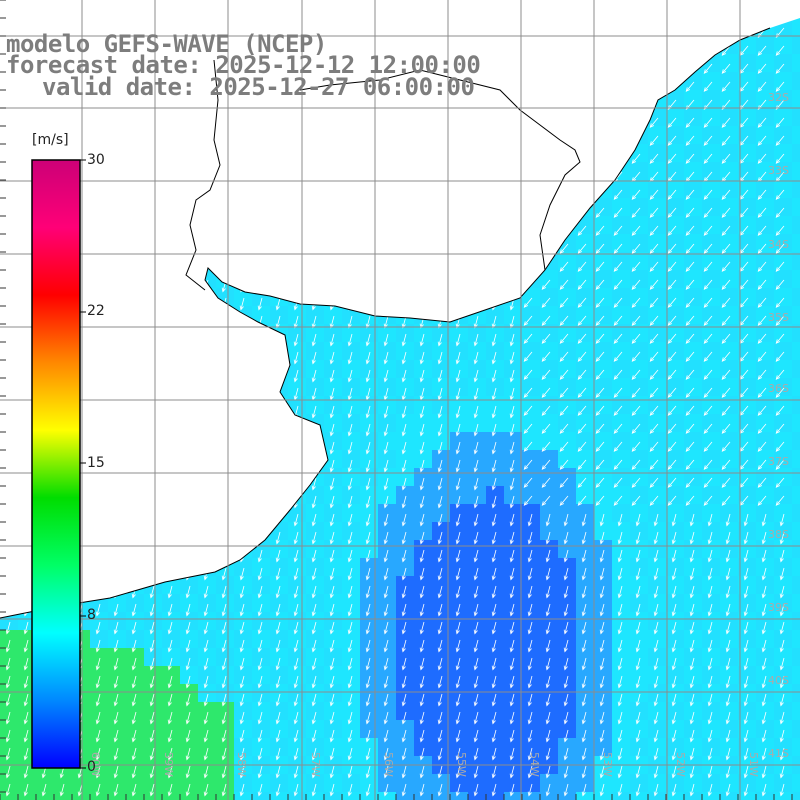 This screenshot has width=800, height=800. Describe the element at coordinates (96, 311) in the screenshot. I see `colorbar-tick-22: 22` at that location.